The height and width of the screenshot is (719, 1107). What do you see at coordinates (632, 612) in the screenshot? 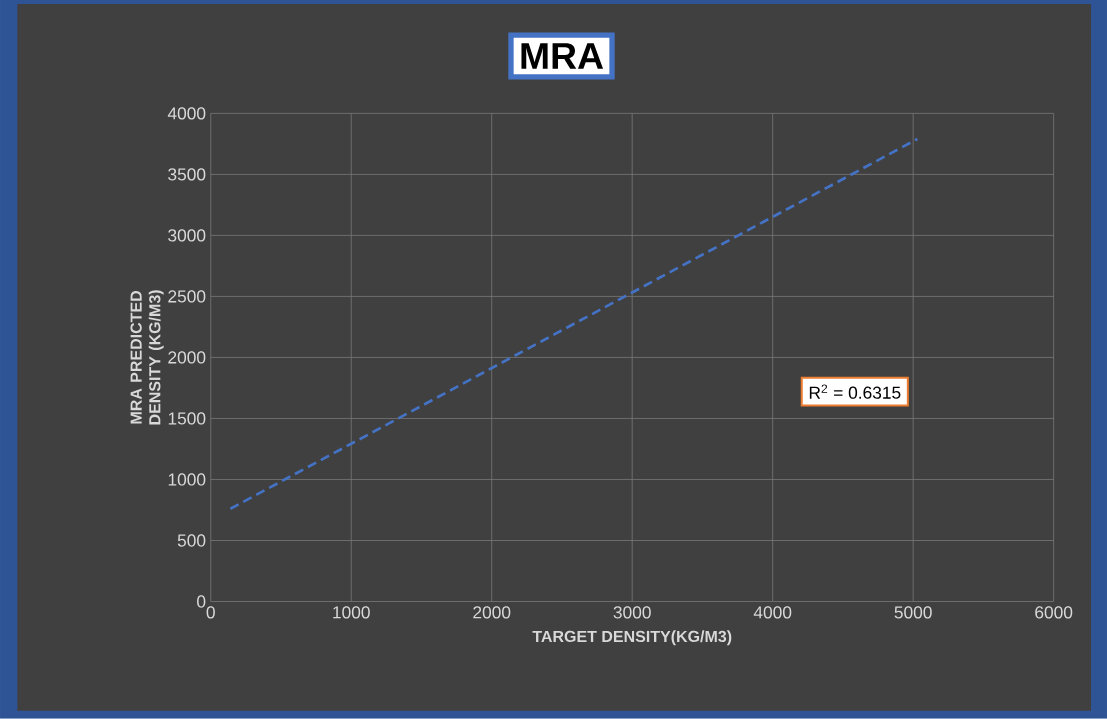
I see `x-tick-label: 3000` at bounding box center [632, 612].